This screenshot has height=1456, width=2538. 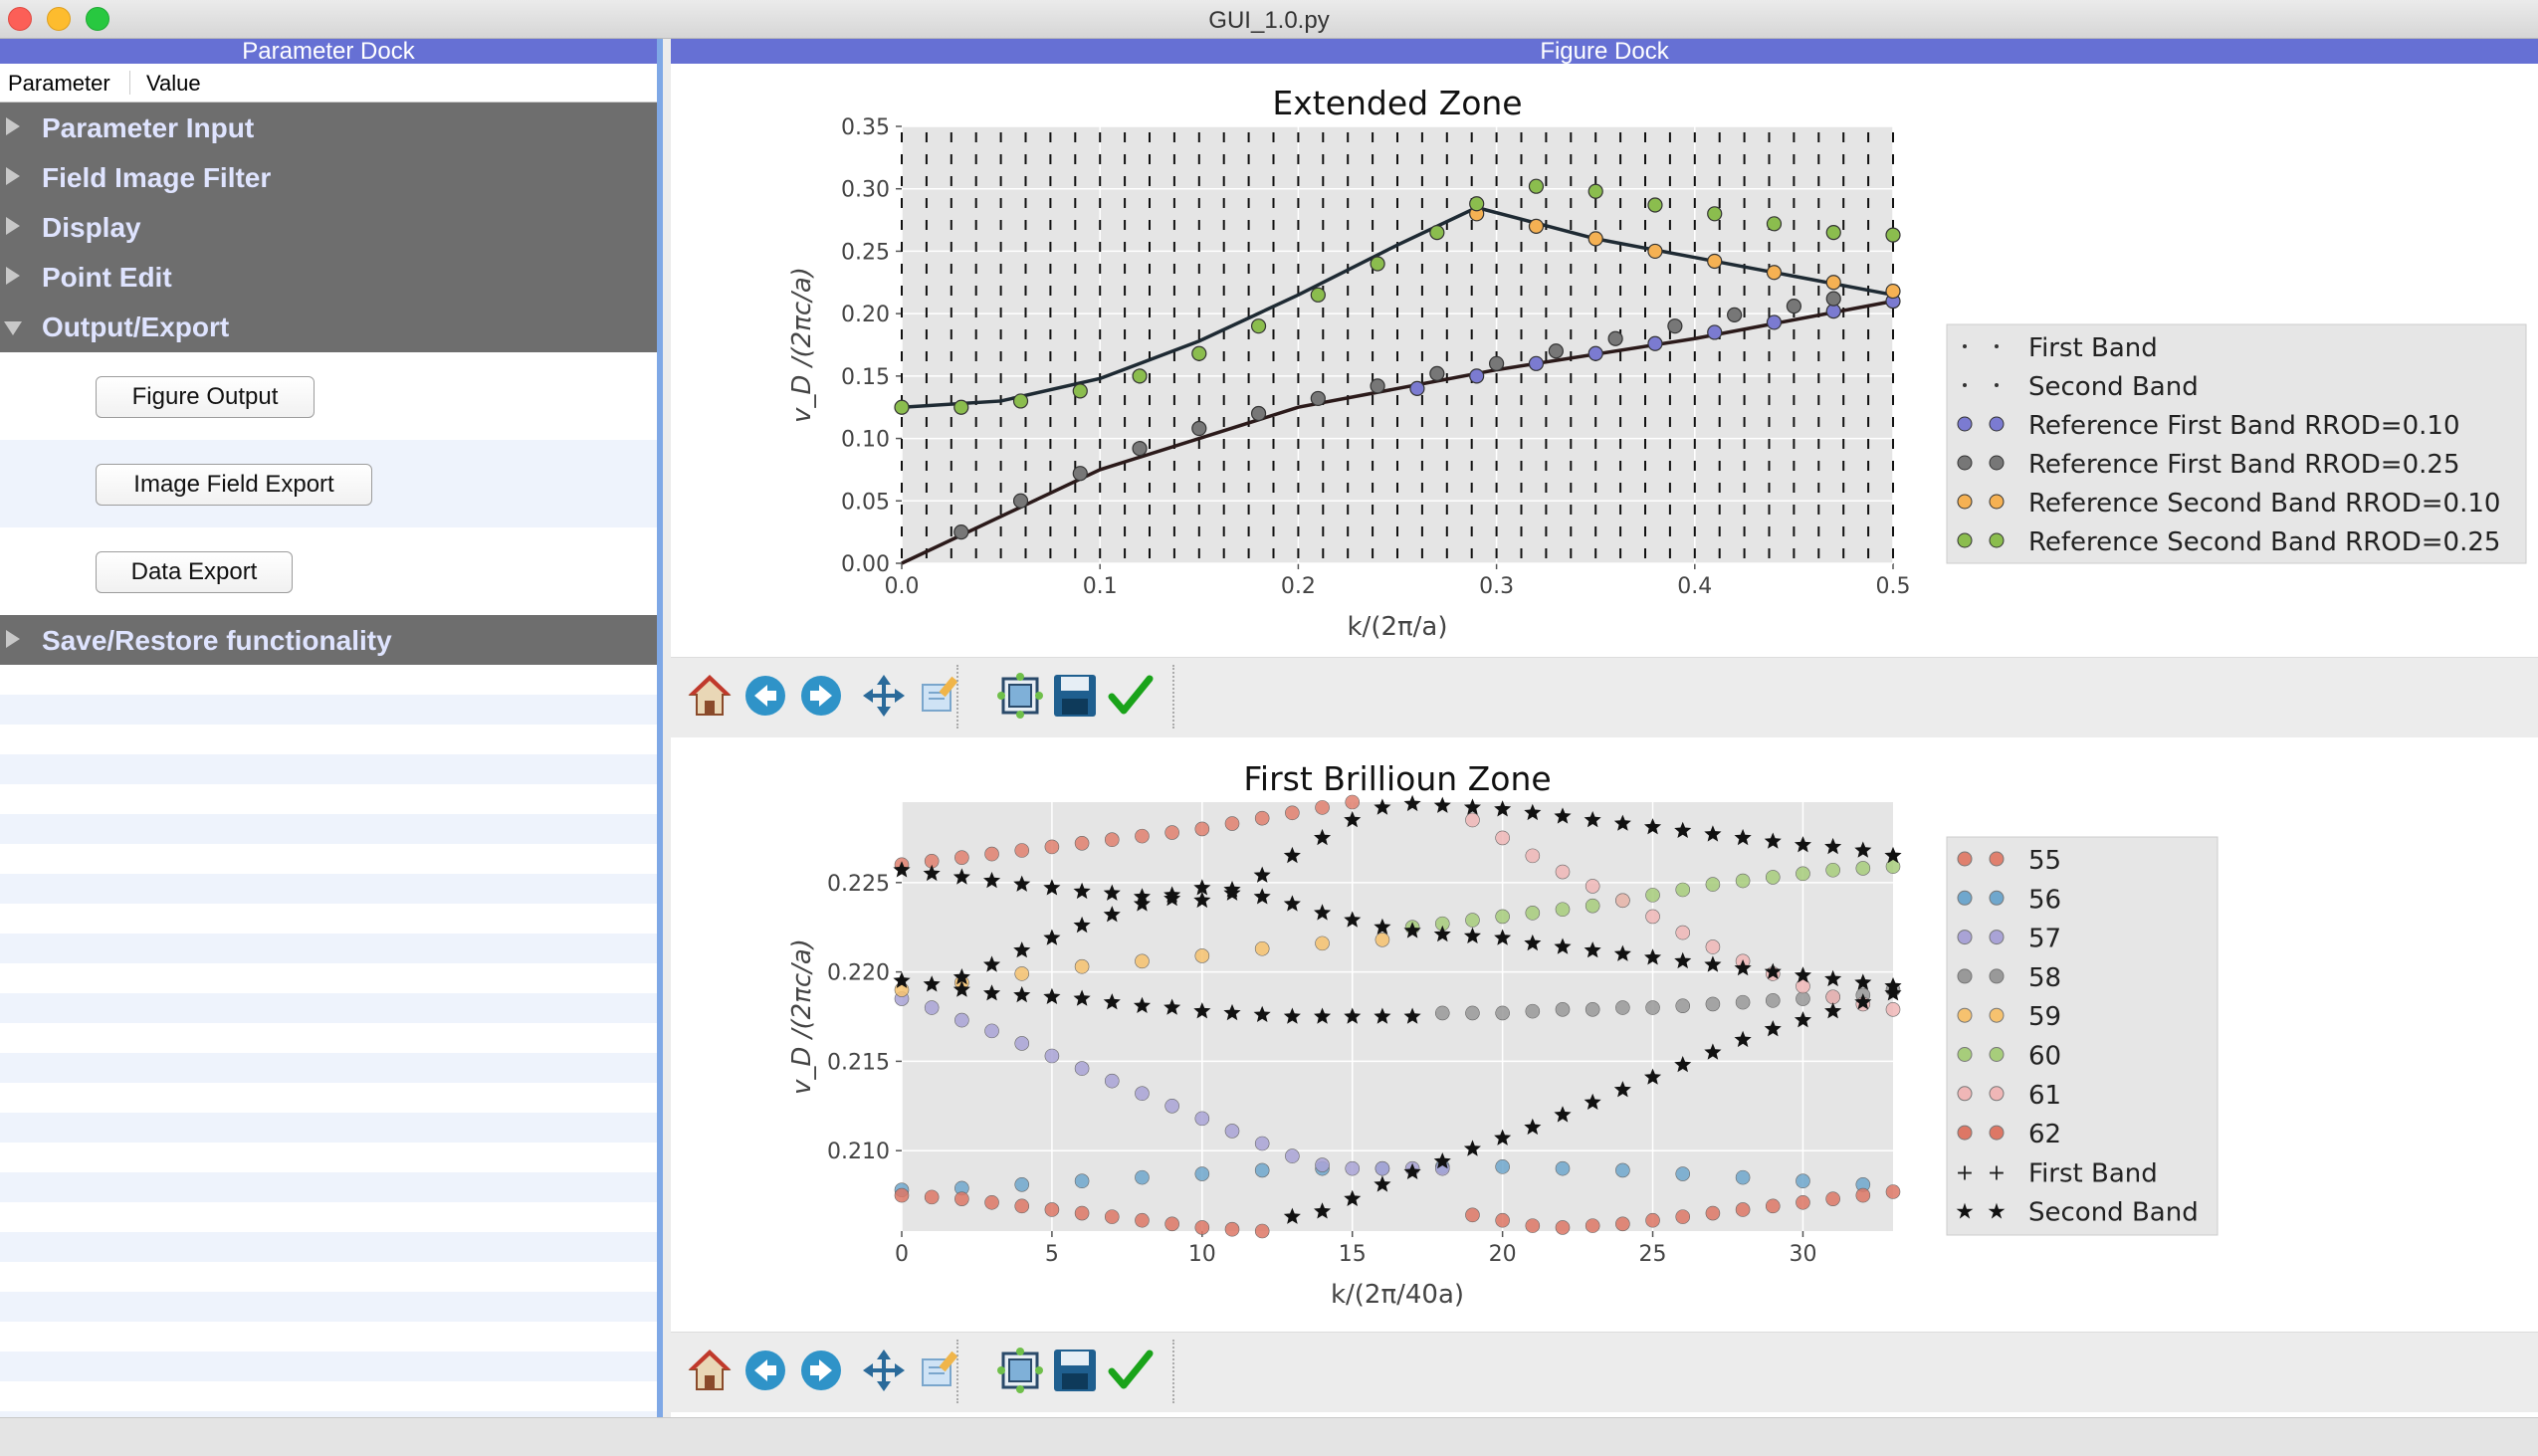 What do you see at coordinates (2044, 1096) in the screenshot?
I see `legend-label: 61` at bounding box center [2044, 1096].